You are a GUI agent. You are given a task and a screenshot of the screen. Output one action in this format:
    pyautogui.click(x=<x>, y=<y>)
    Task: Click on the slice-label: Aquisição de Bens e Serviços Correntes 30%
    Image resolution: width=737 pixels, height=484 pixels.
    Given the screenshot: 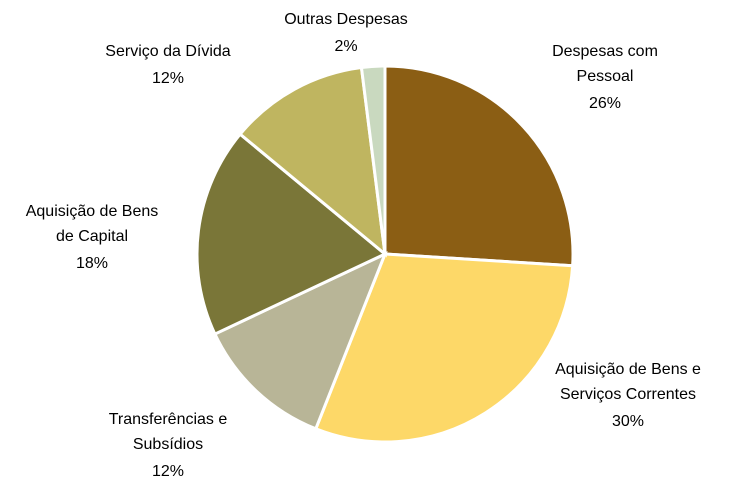 What is the action you would take?
    pyautogui.click(x=628, y=395)
    